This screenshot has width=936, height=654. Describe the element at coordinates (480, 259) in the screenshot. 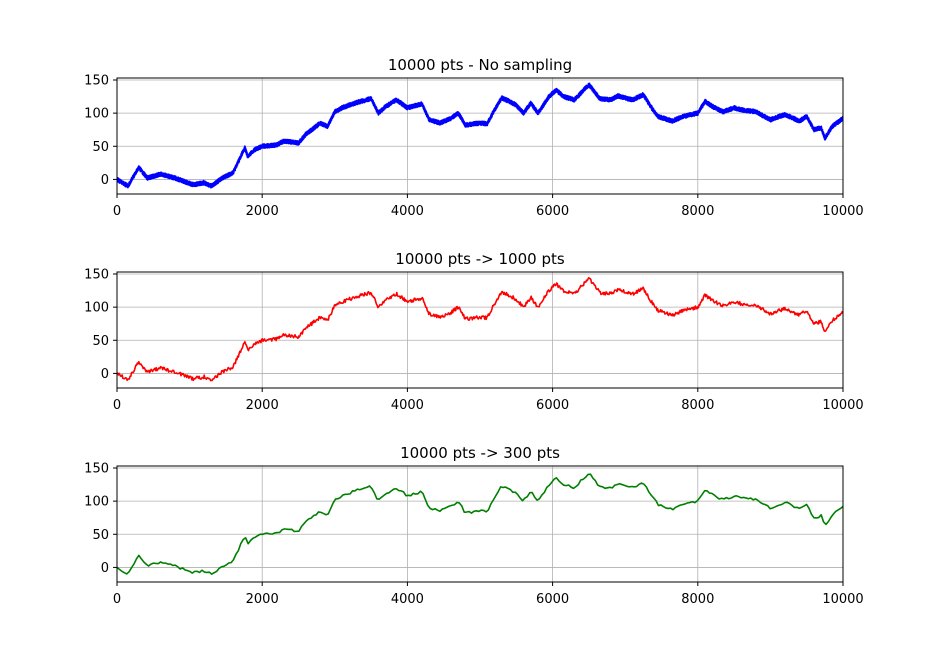

I see `subplot-title: 10000 pts -> 1000 pts` at that location.